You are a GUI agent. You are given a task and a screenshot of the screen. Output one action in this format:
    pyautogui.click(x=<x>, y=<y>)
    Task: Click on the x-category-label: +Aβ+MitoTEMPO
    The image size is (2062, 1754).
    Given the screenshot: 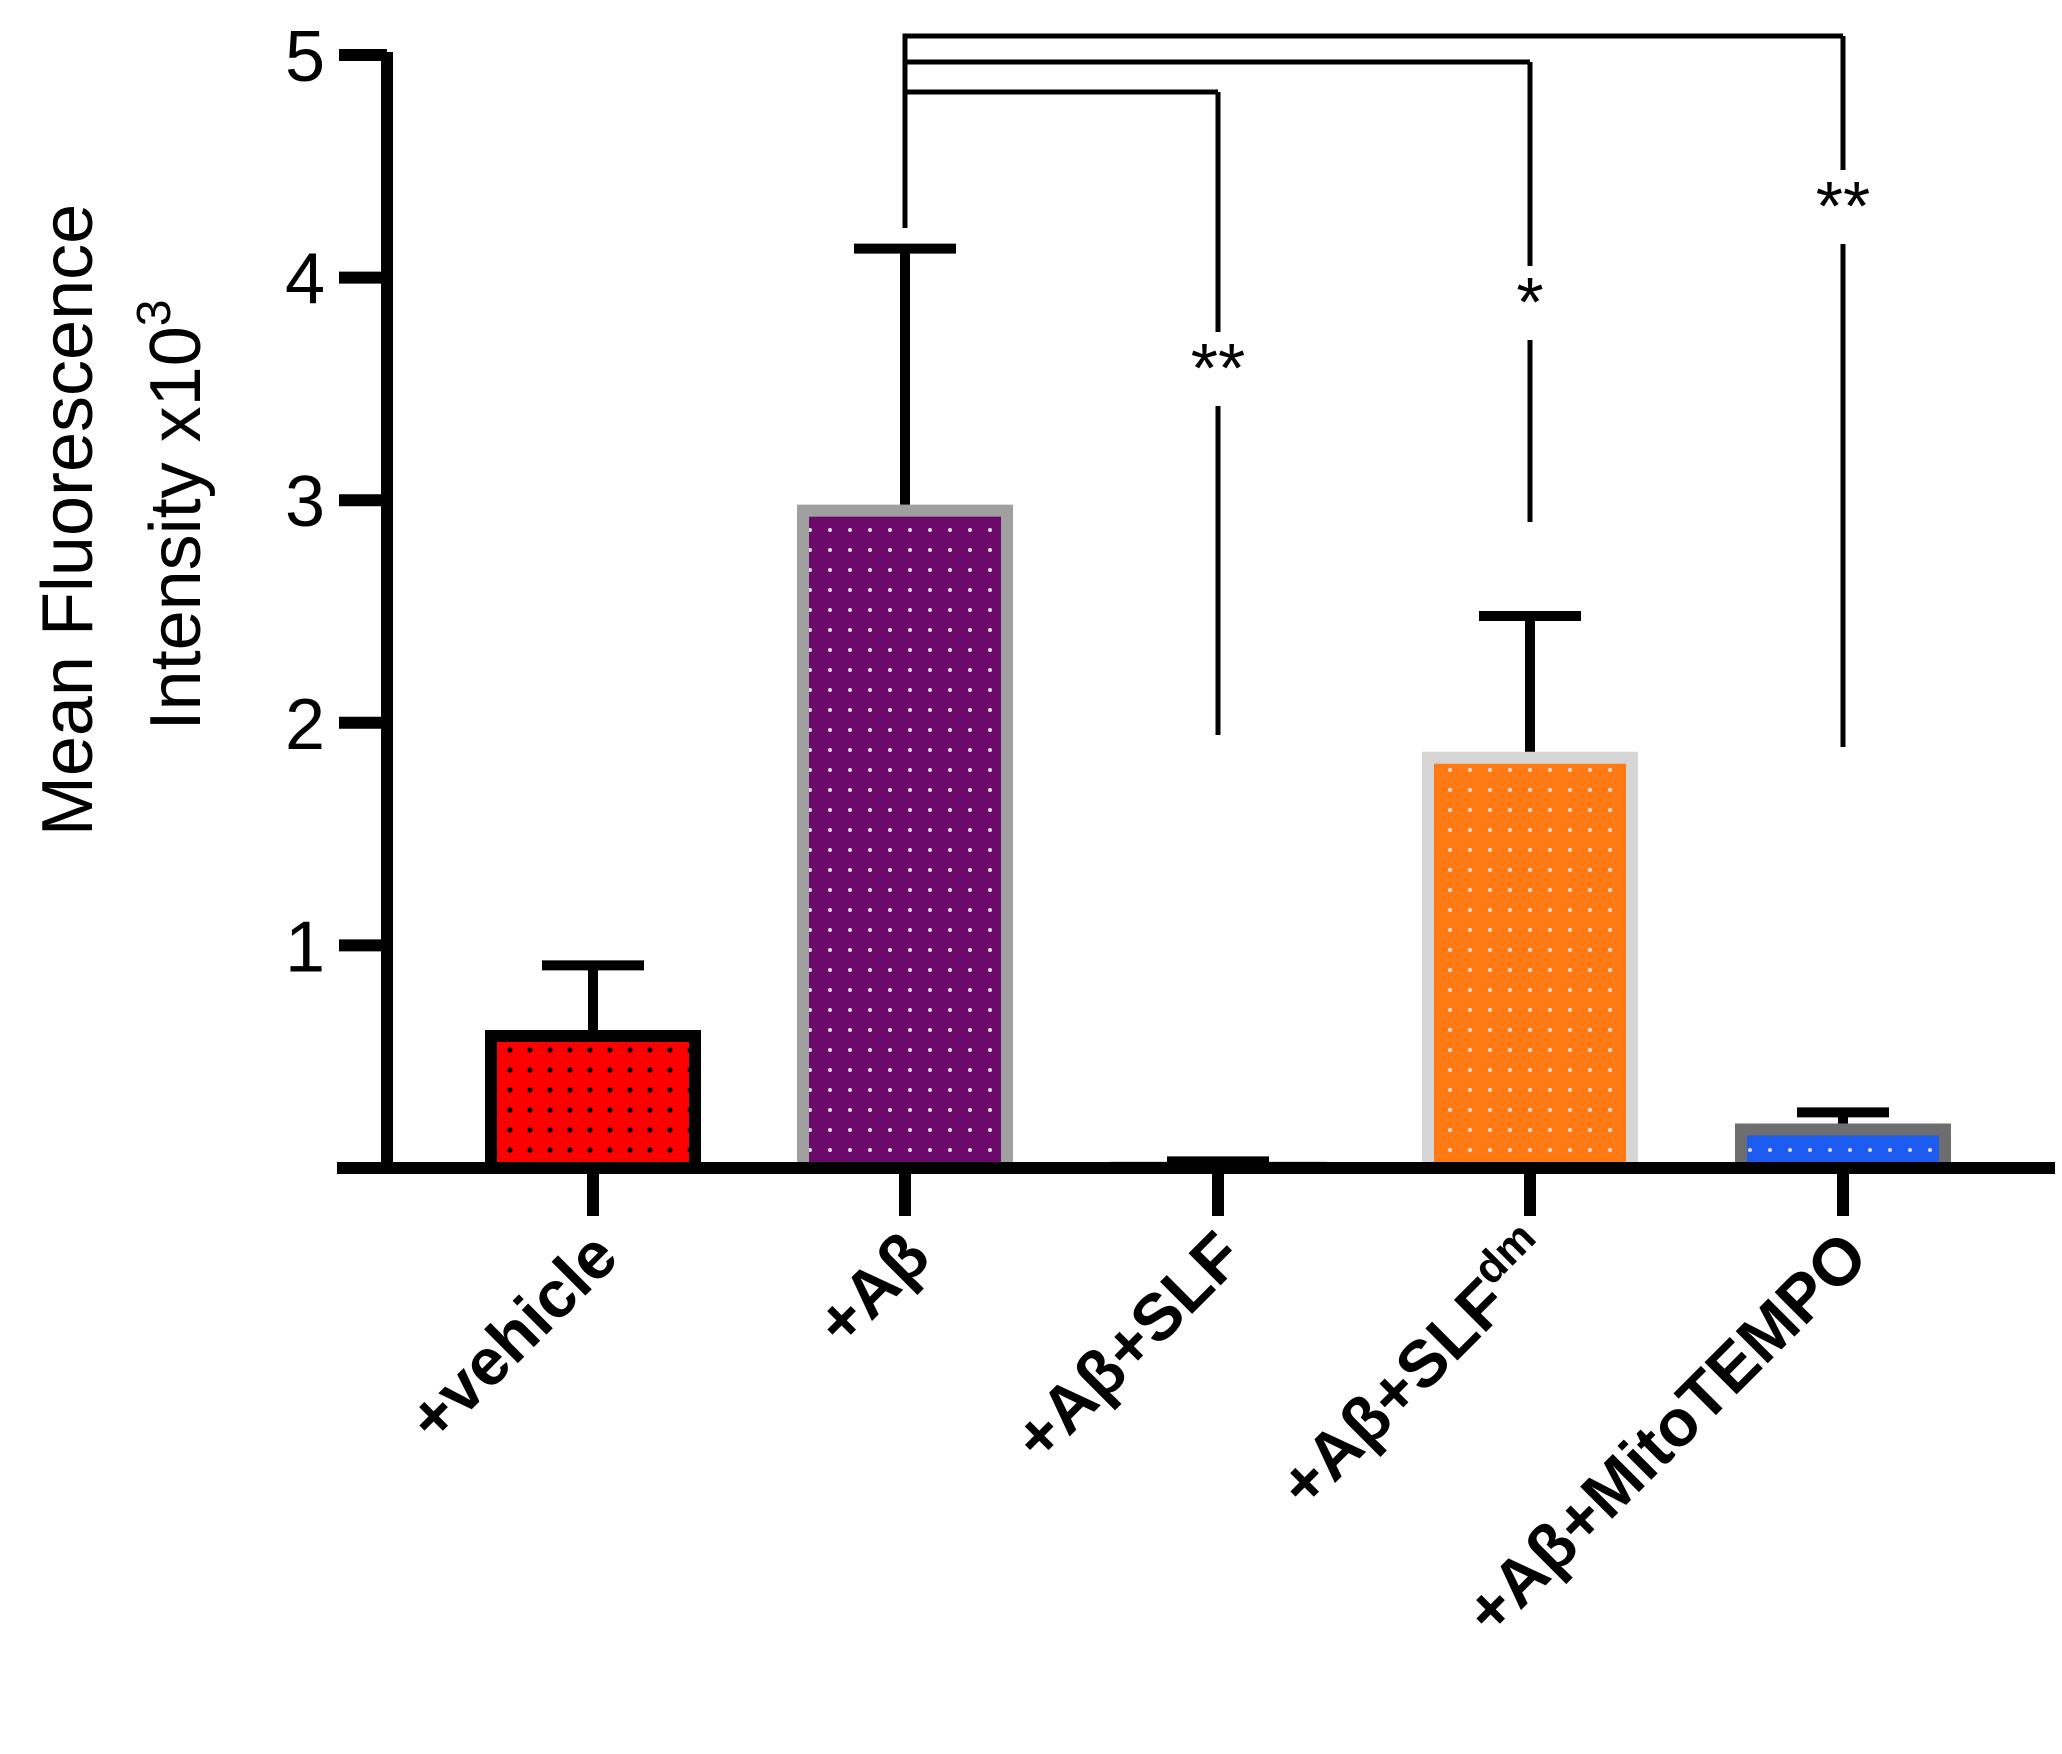 What is the action you would take?
    pyautogui.click(x=1665, y=1433)
    